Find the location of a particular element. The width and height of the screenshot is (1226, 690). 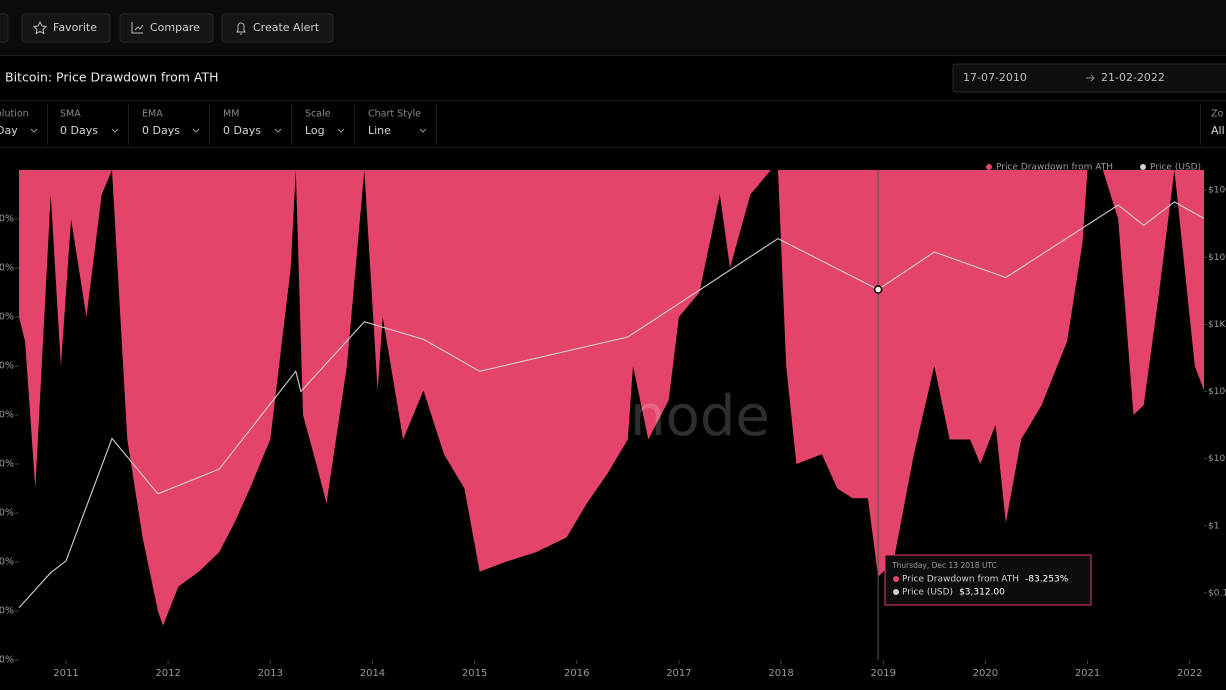

control: EMA 0 Days is located at coordinates (171, 123).